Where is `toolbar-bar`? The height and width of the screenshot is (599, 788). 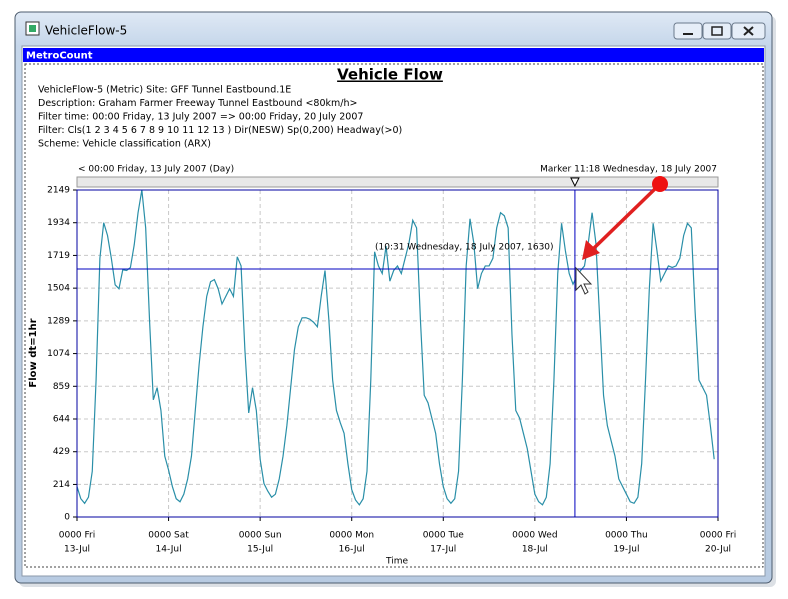 toolbar-bar is located at coordinates (393, 55).